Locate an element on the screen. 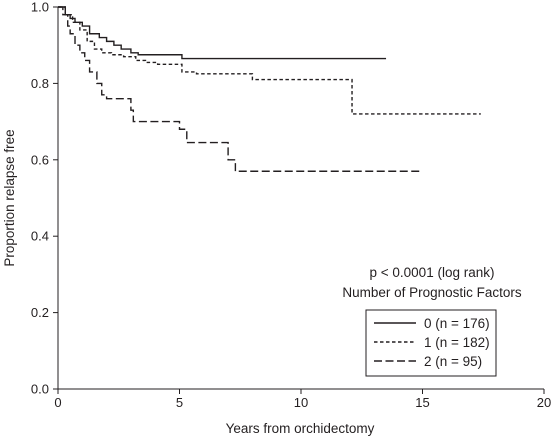 The height and width of the screenshot is (436, 553). legend-label-2: 2 (n = 95) is located at coordinates (453, 361).